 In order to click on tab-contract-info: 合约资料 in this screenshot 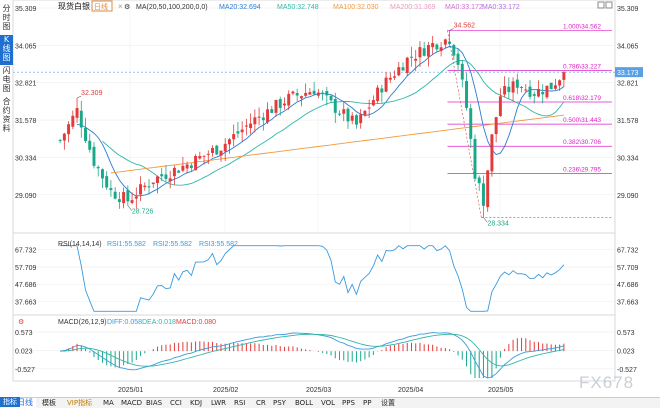, I will do `click(6, 115)`.